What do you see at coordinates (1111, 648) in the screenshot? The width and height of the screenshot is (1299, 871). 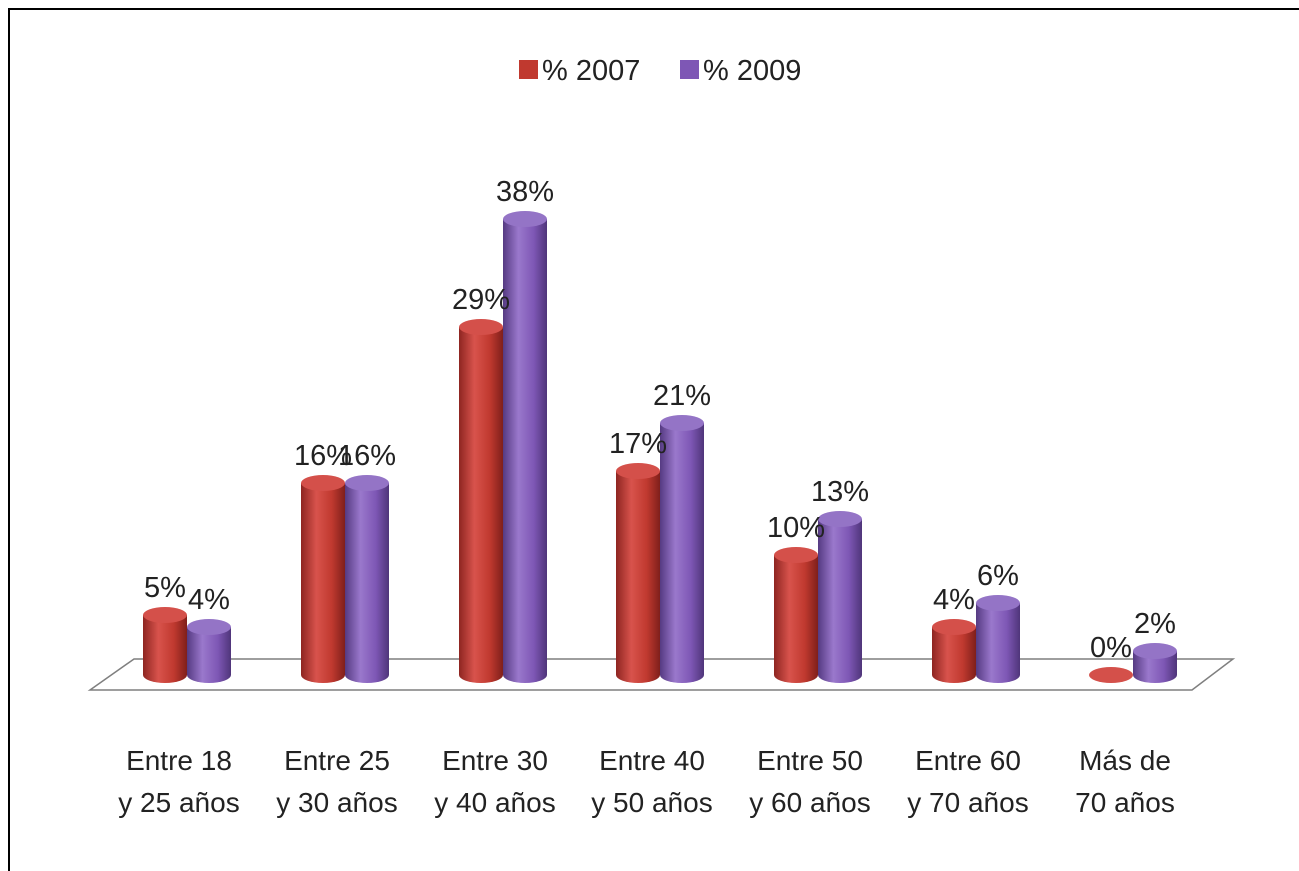 I see `data-label-2007-6: 0%` at bounding box center [1111, 648].